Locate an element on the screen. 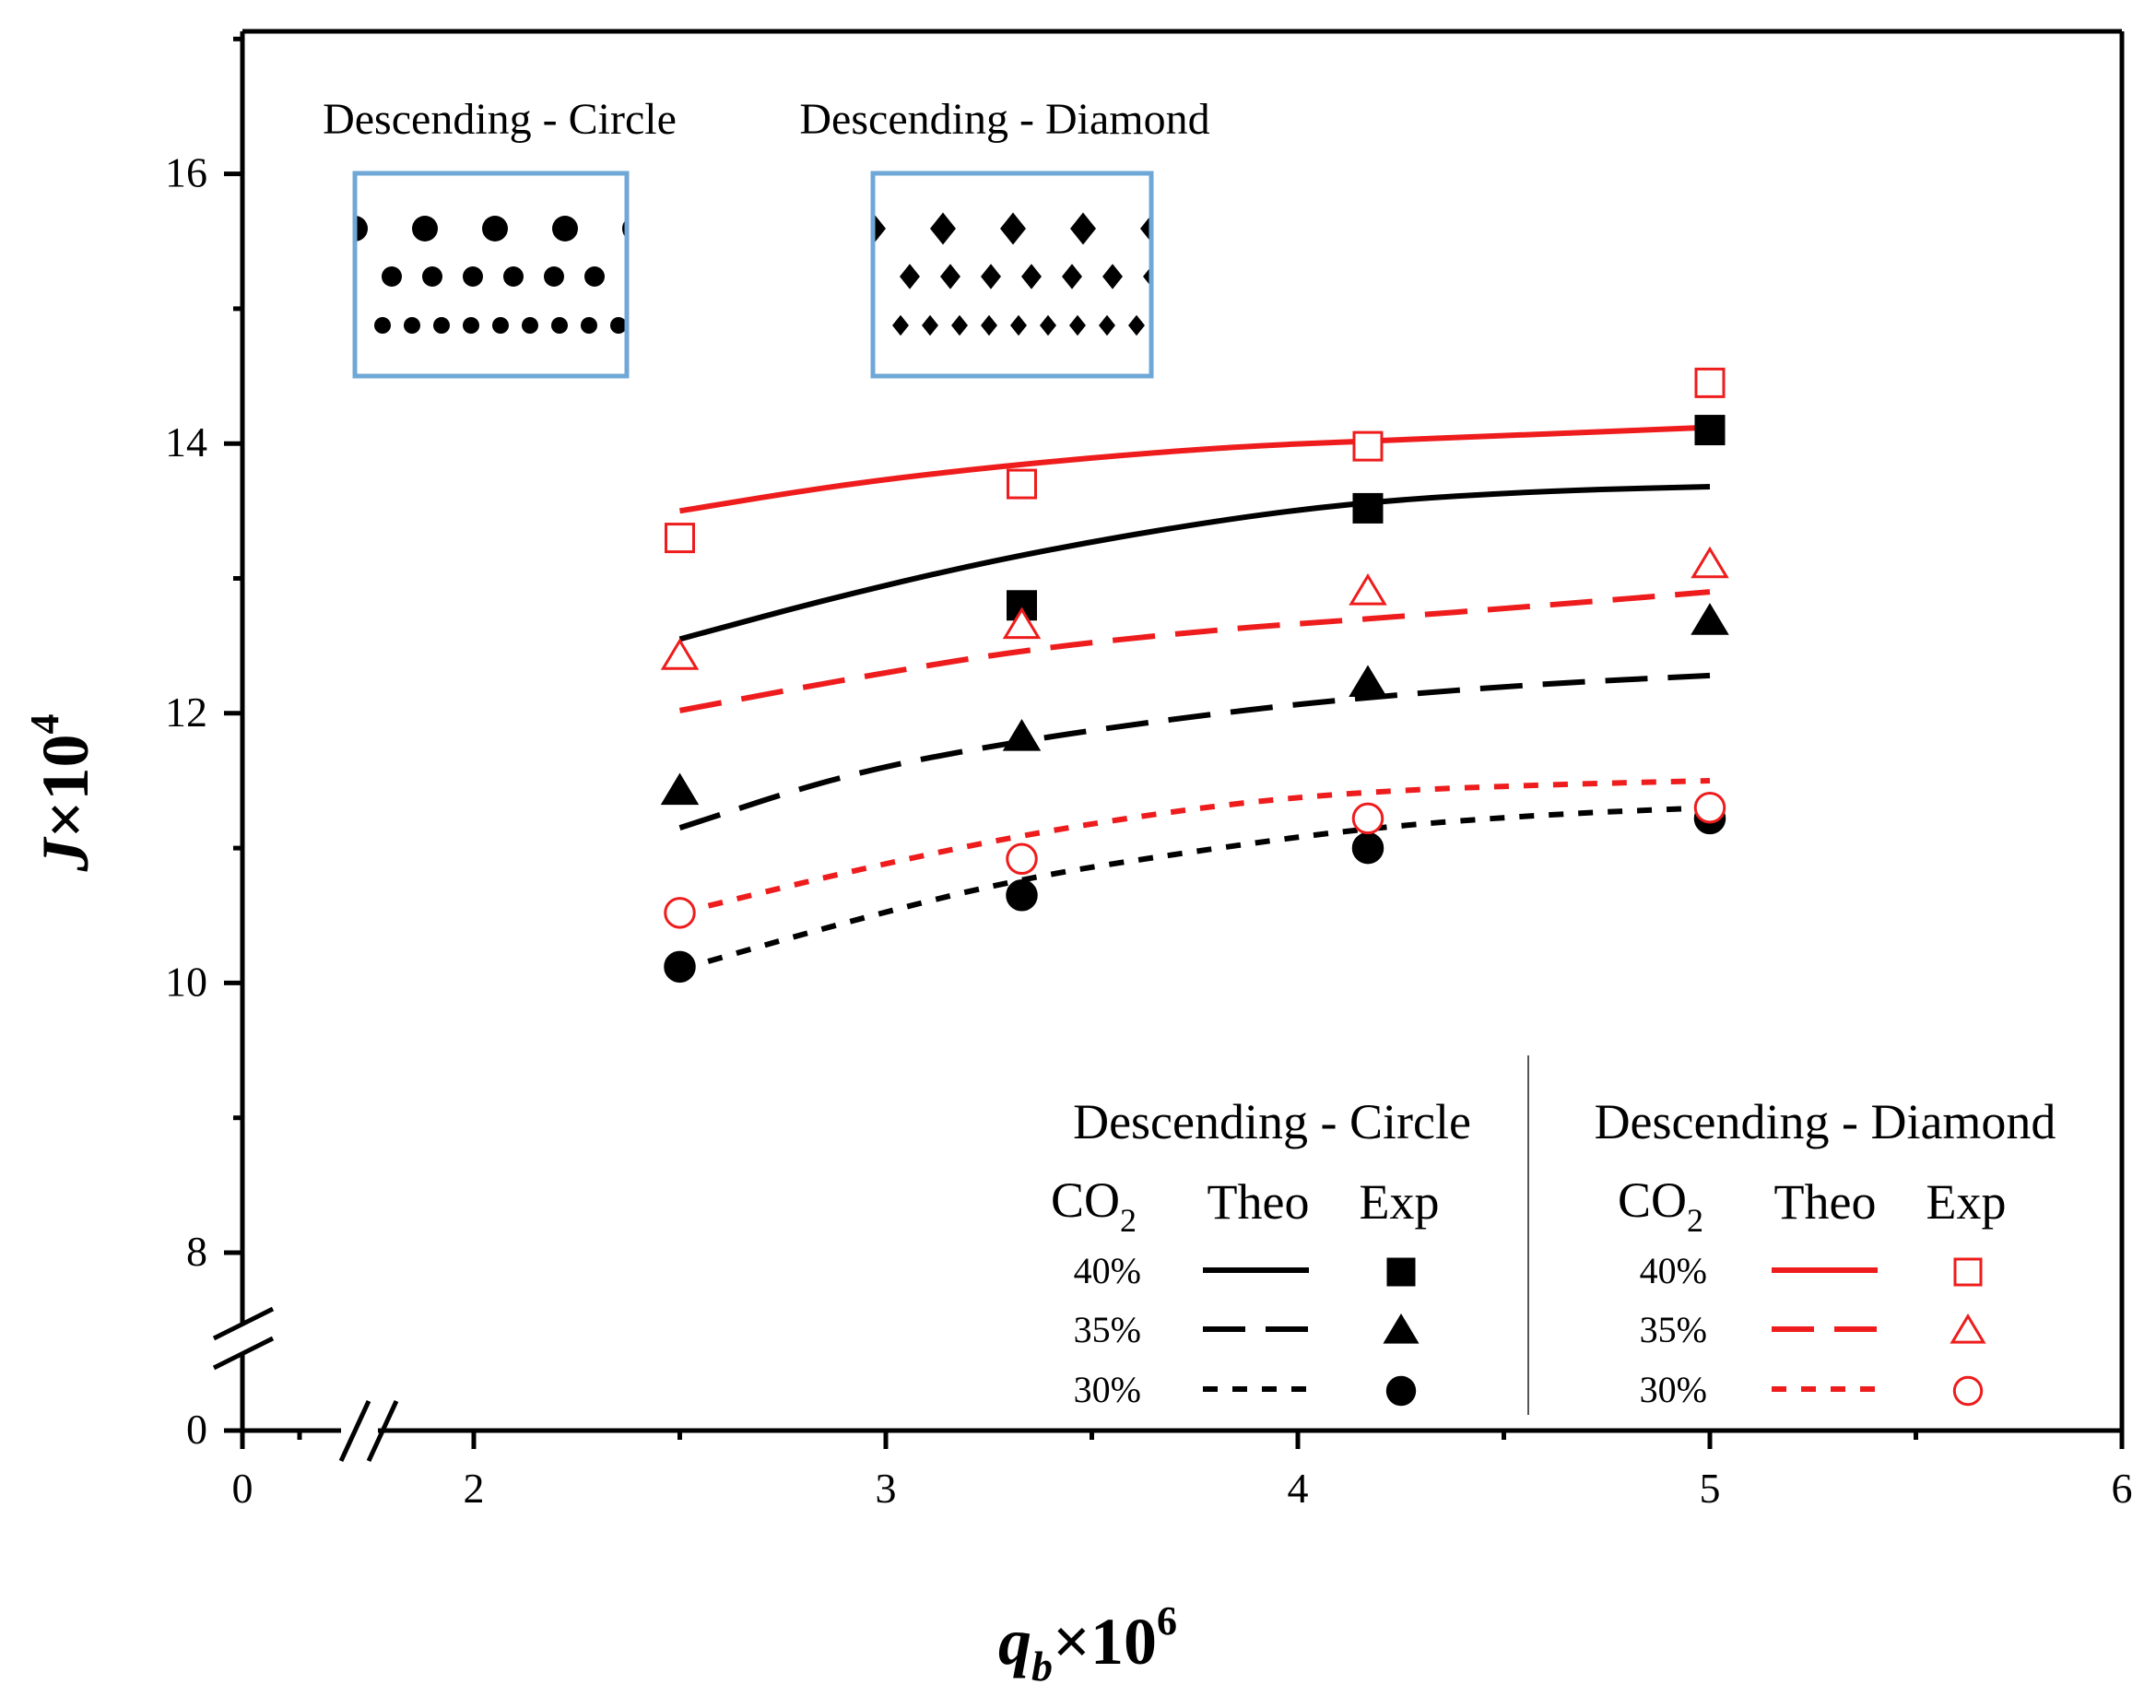  legend-row-label: 35% is located at coordinates (1107, 1329).